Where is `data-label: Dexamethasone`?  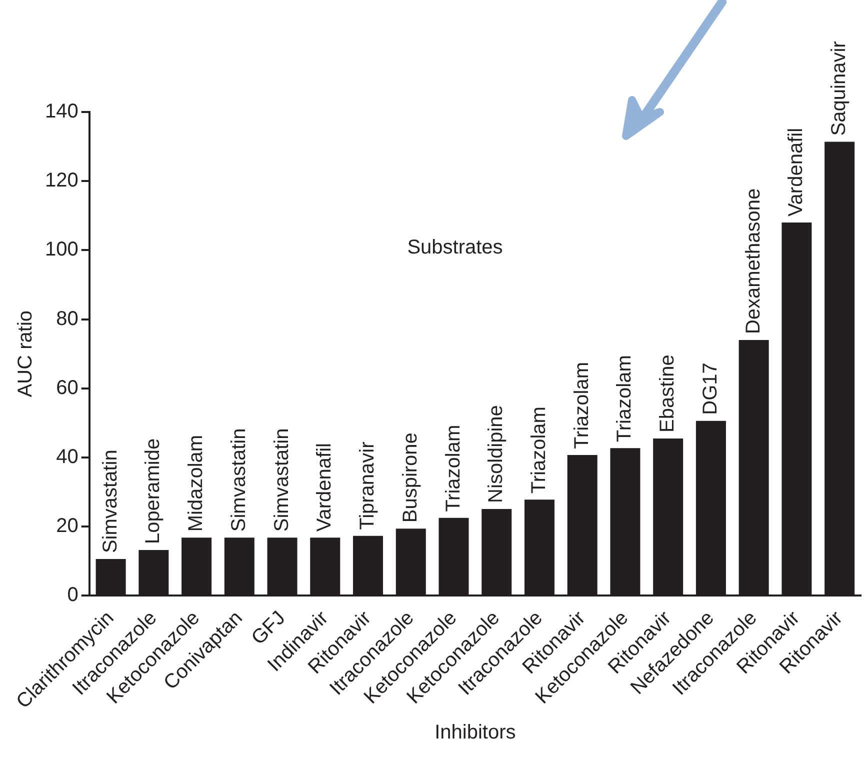
data-label: Dexamethasone is located at coordinates (753, 261).